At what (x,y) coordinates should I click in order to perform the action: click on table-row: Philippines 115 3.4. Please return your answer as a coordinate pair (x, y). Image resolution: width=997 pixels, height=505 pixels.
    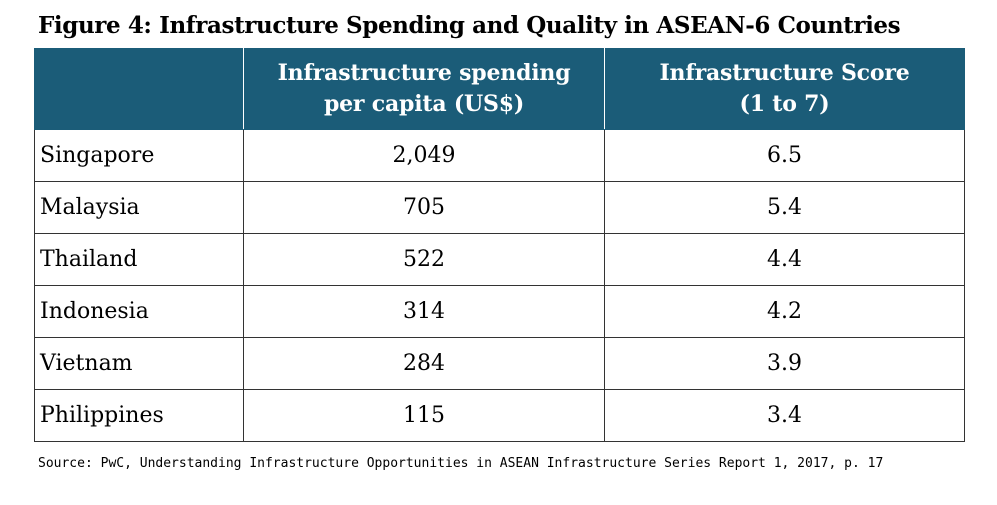
    Looking at the image, I should click on (499, 415).